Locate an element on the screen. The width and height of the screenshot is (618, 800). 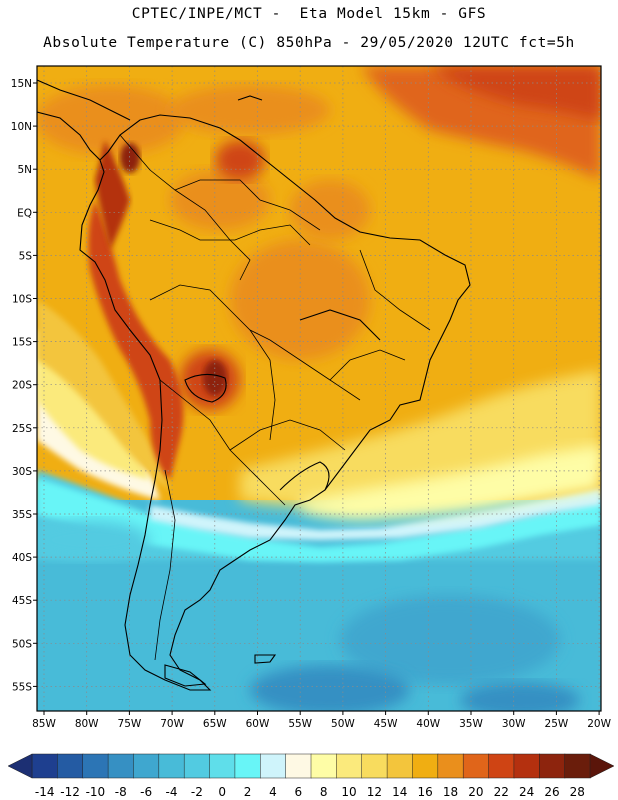
lon-label: 75W is located at coordinates (130, 724).